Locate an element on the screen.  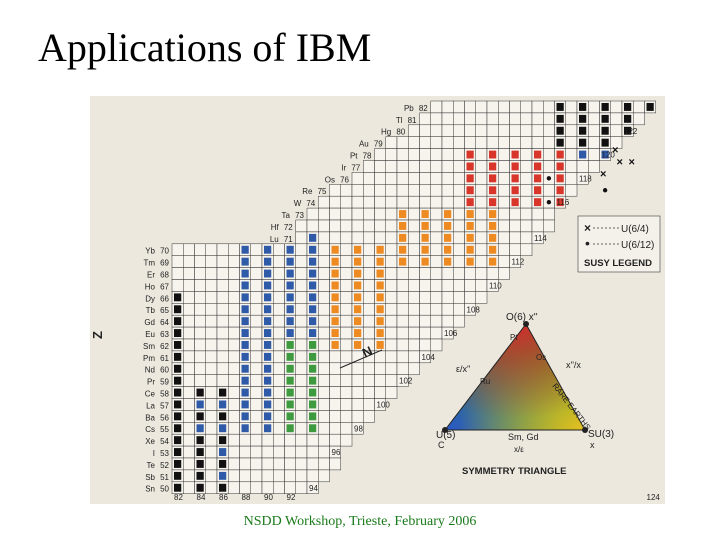
neutron-number-label: 94 is located at coordinates (313, 488).